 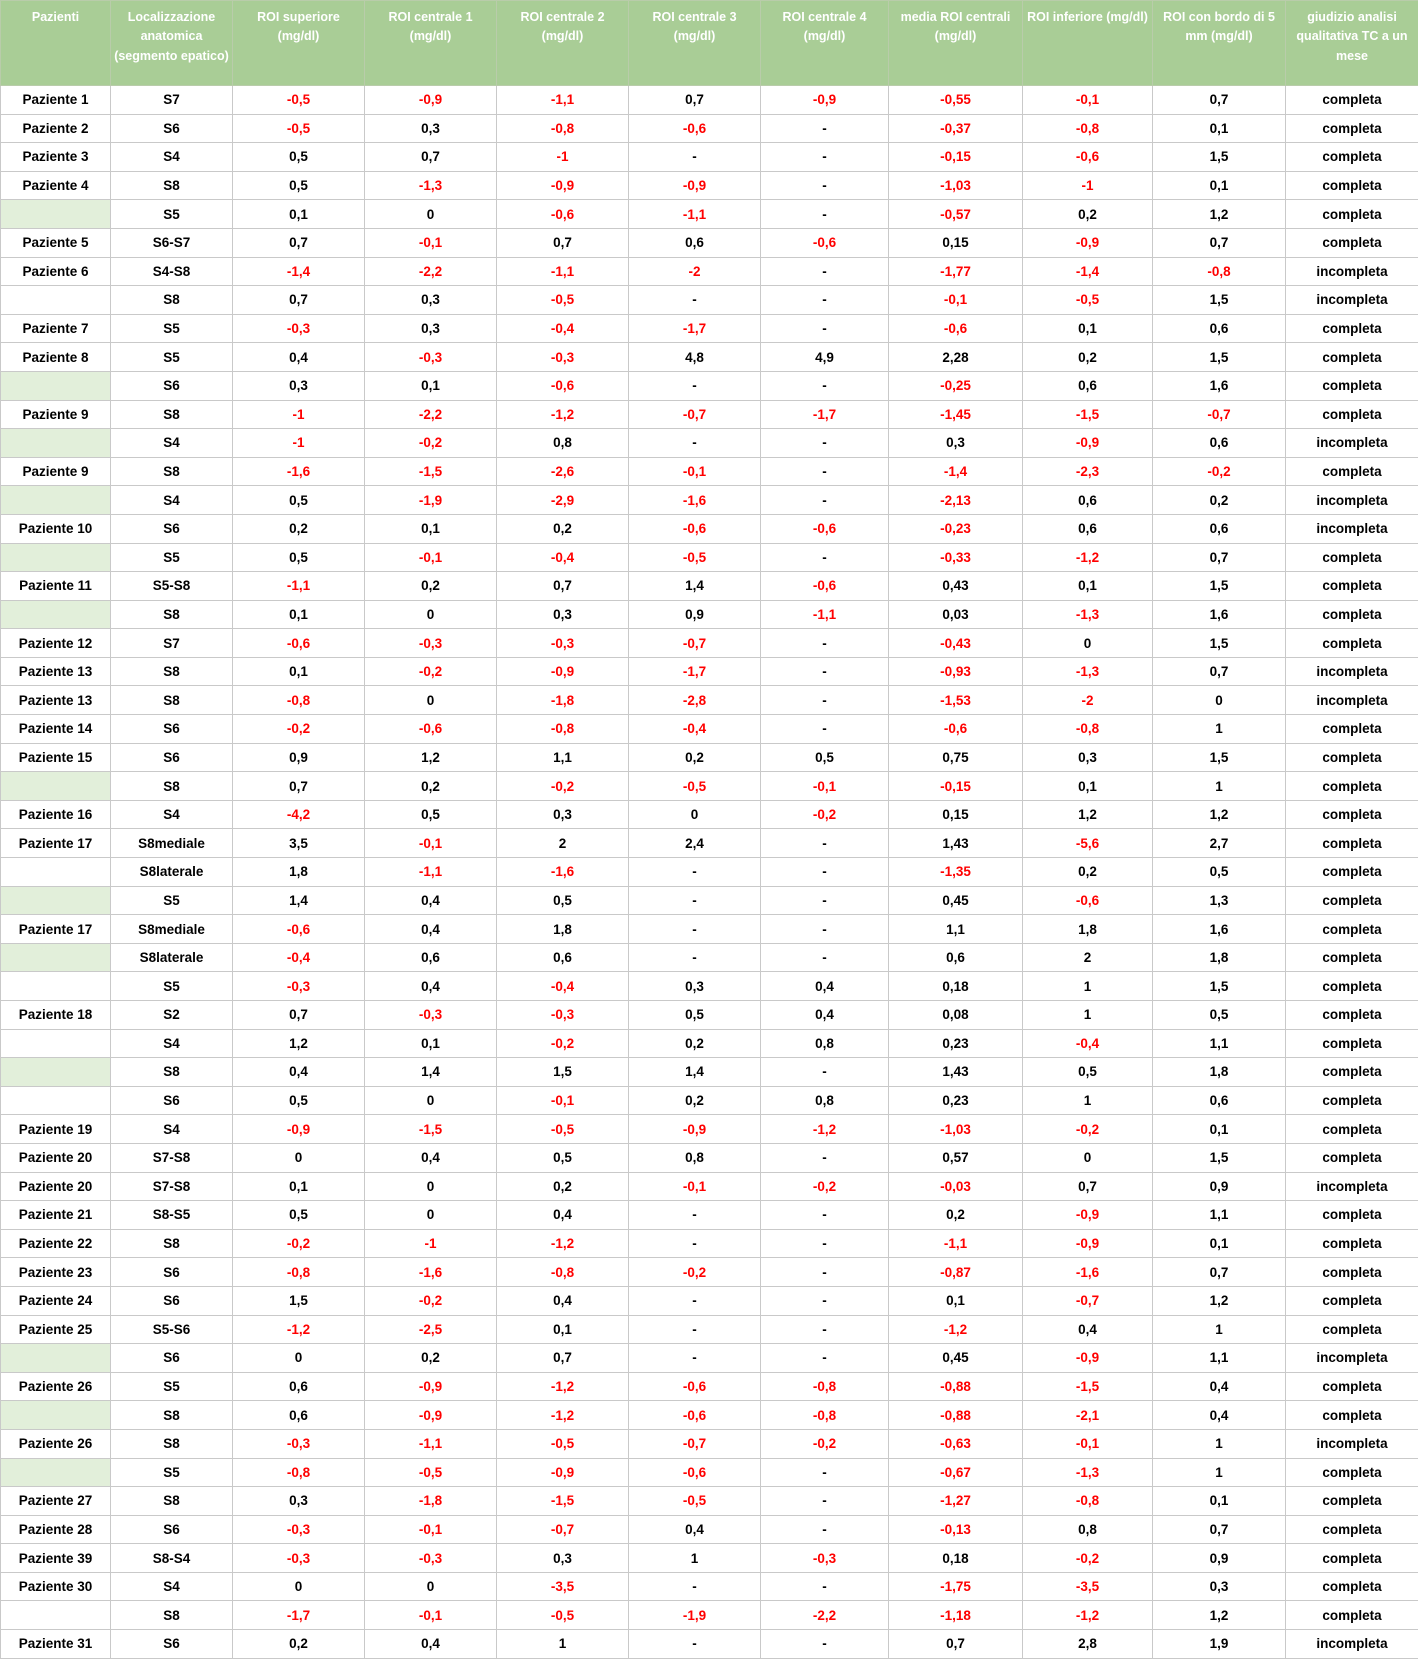 What do you see at coordinates (55, 1243) in the screenshot?
I see `patient-cell: Paziente 22` at bounding box center [55, 1243].